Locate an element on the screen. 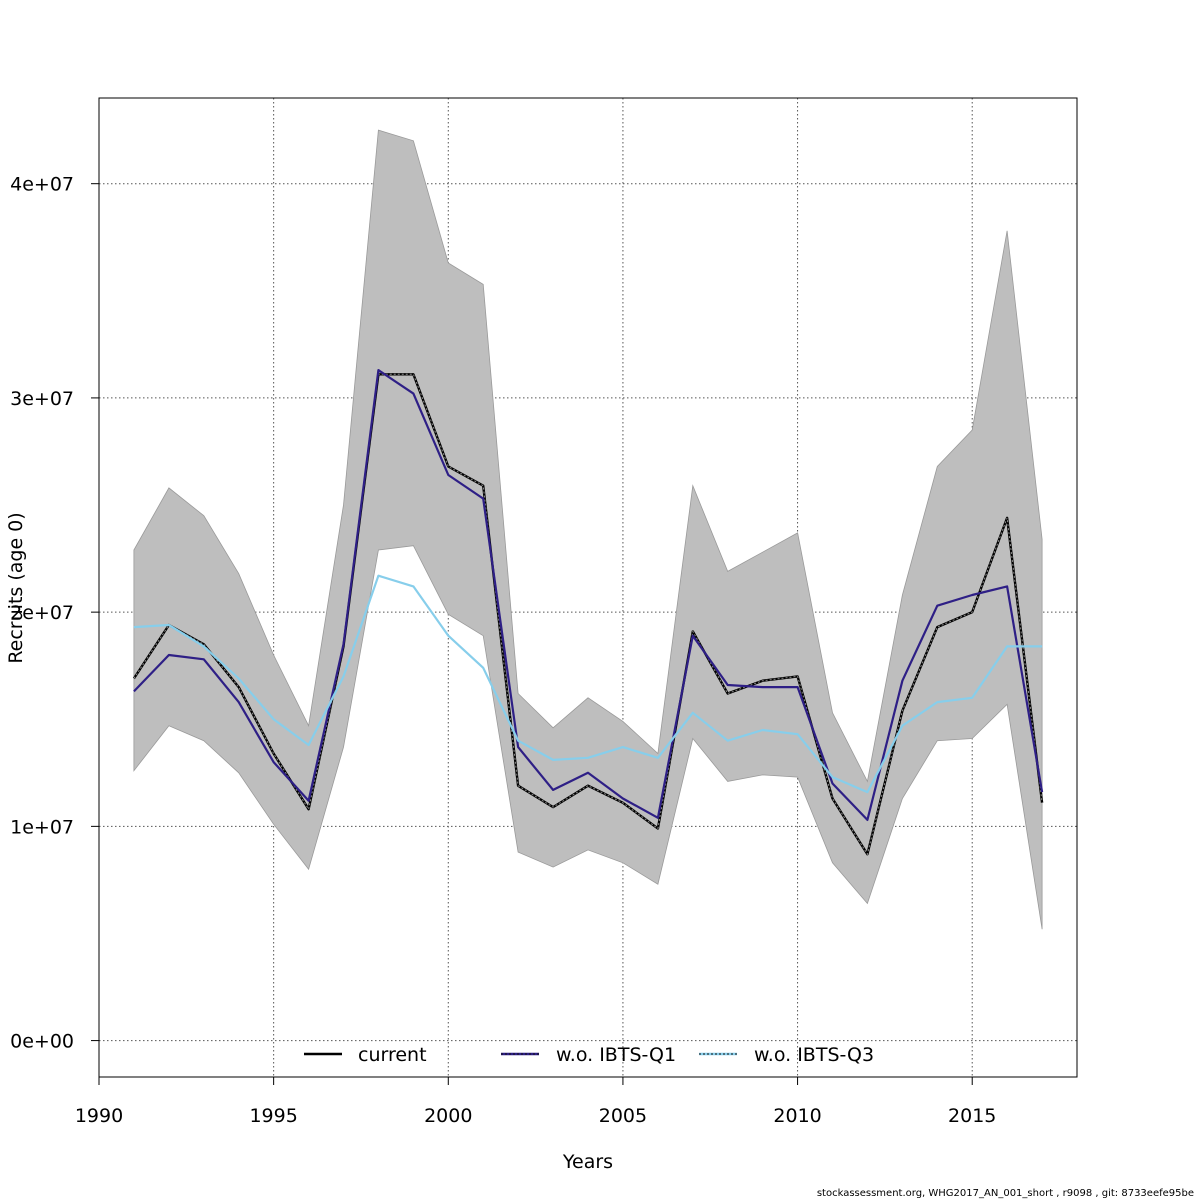 Image resolution: width=1200 pixels, height=1200 pixels. x-tick-label-2005: 2005 is located at coordinates (623, 1116).